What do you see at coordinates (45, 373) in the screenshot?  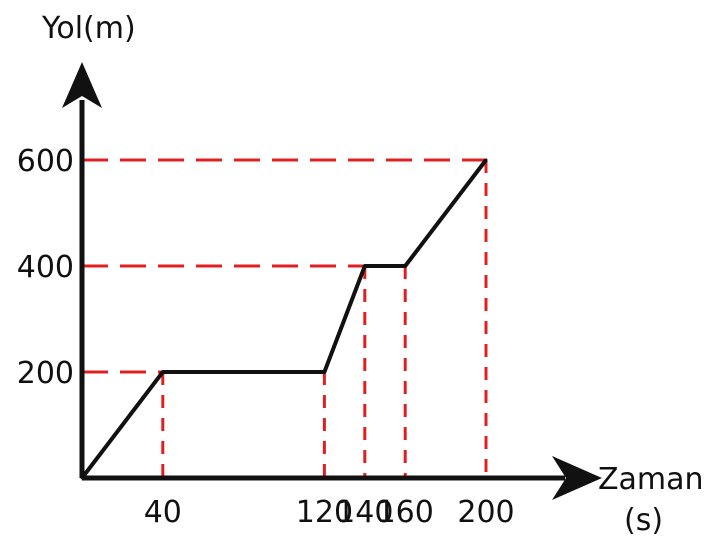 I see `y-tick-label: 200` at bounding box center [45, 373].